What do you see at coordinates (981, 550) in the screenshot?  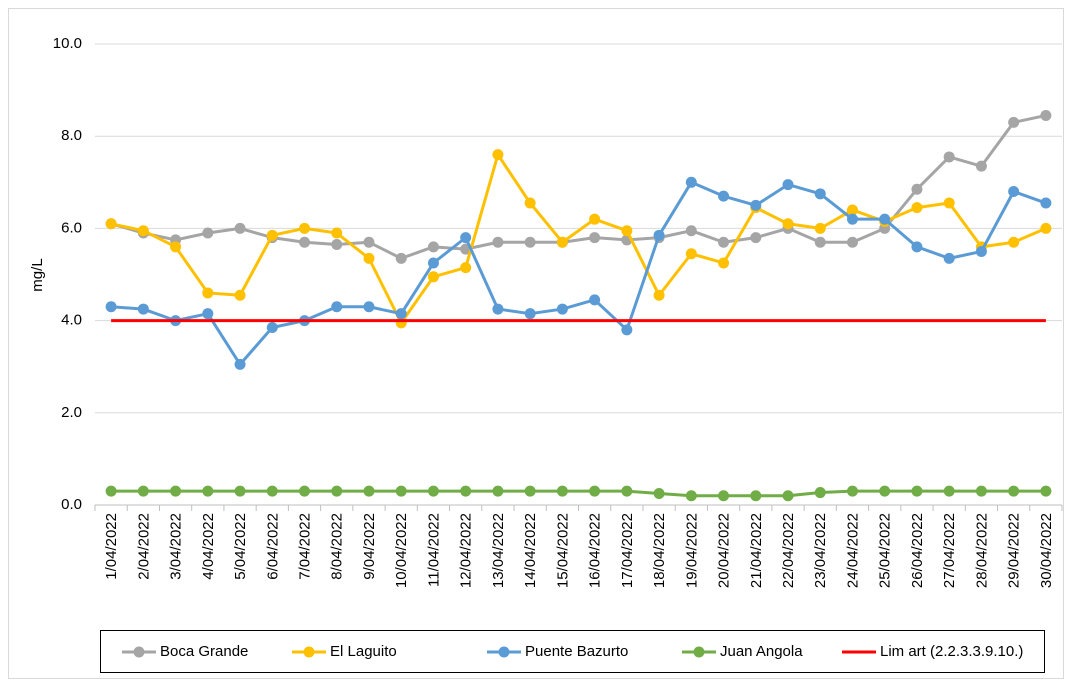 I see `x-tick-label: 28/04/2022` at bounding box center [981, 550].